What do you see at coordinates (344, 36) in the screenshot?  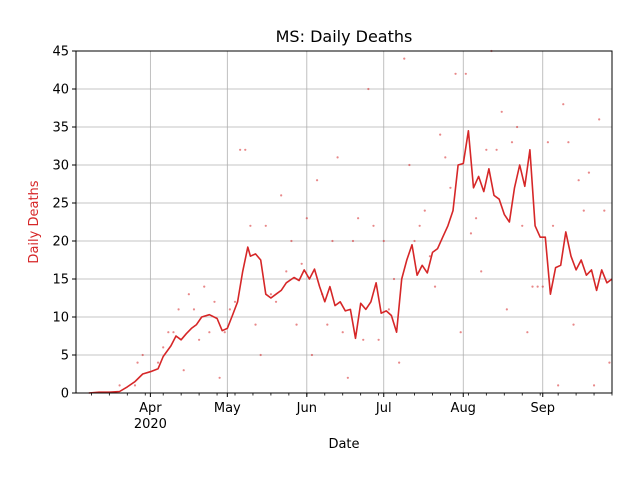 I see `chart-title: MS: Daily Deaths` at bounding box center [344, 36].